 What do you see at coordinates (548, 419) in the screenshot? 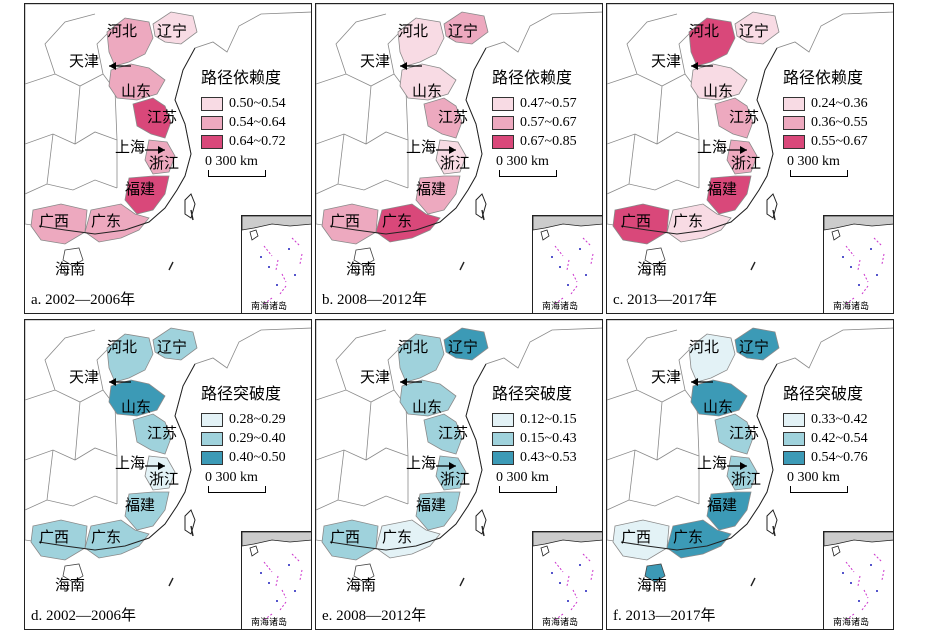
I see `legend-range: 0.12~0.15` at bounding box center [548, 419].